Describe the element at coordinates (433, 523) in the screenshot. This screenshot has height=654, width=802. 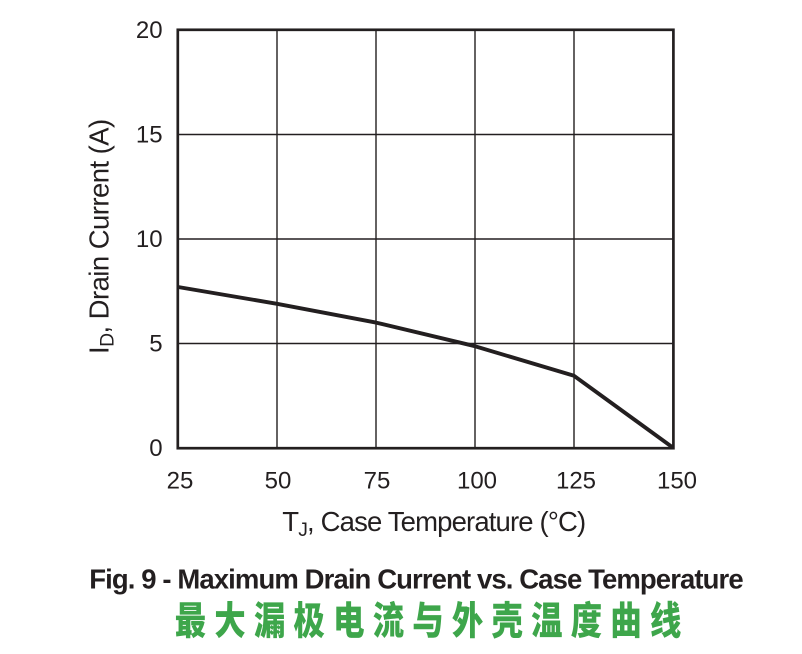
I see `svg-text: TJ, Case Temperature (°C)` at that location.